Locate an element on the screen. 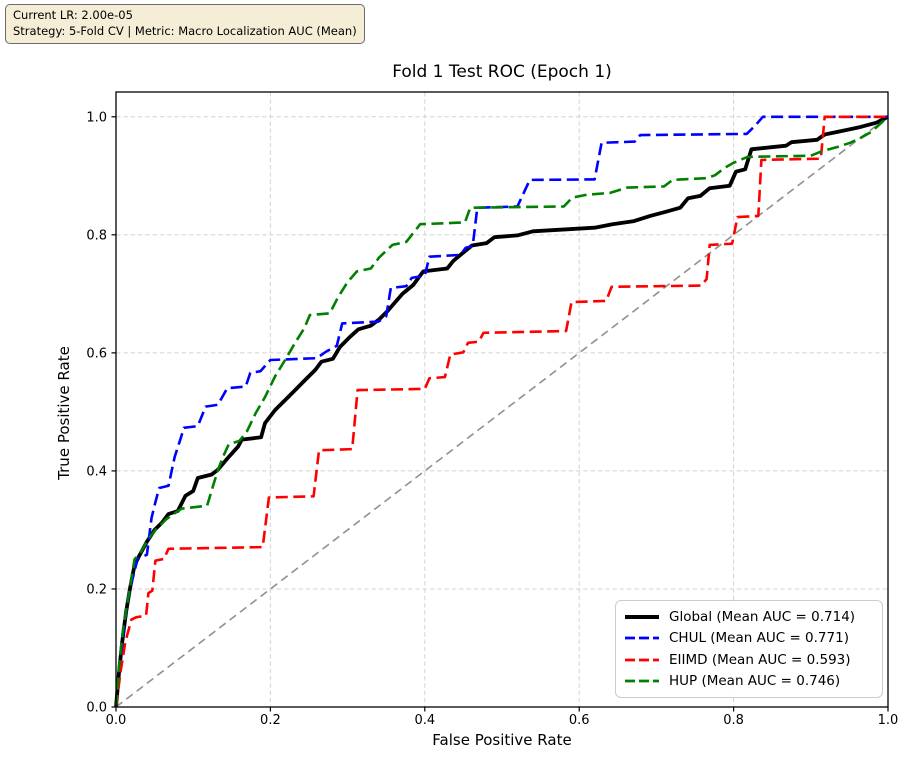 This screenshot has height=760, width=911. legend-row-chul: CHUL (Mean AUC = 0.771) is located at coordinates (749, 638).